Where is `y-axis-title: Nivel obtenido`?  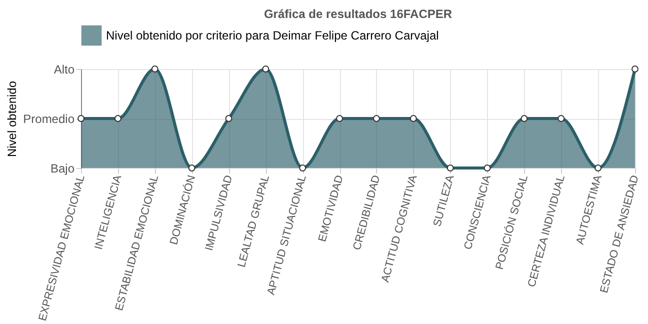 y-axis-title: Nivel obtenido is located at coordinates (12, 119).